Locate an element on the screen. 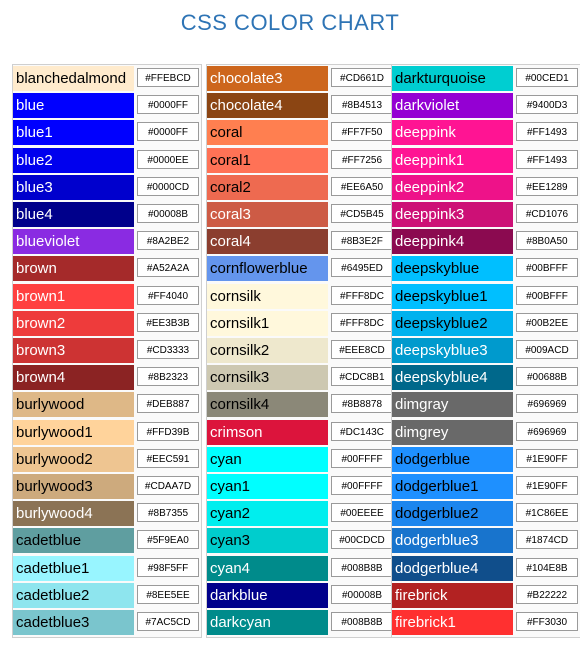 This screenshot has height=648, width=580. color-row: cyan4 #008B8B is located at coordinates (301, 568).